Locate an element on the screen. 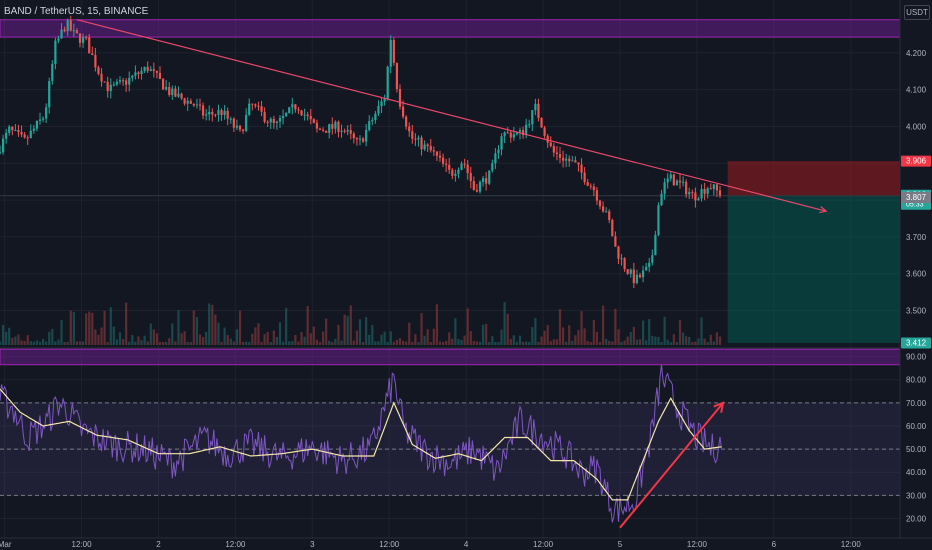 The width and height of the screenshot is (932, 550). take-profit-zone is located at coordinates (813, 269).